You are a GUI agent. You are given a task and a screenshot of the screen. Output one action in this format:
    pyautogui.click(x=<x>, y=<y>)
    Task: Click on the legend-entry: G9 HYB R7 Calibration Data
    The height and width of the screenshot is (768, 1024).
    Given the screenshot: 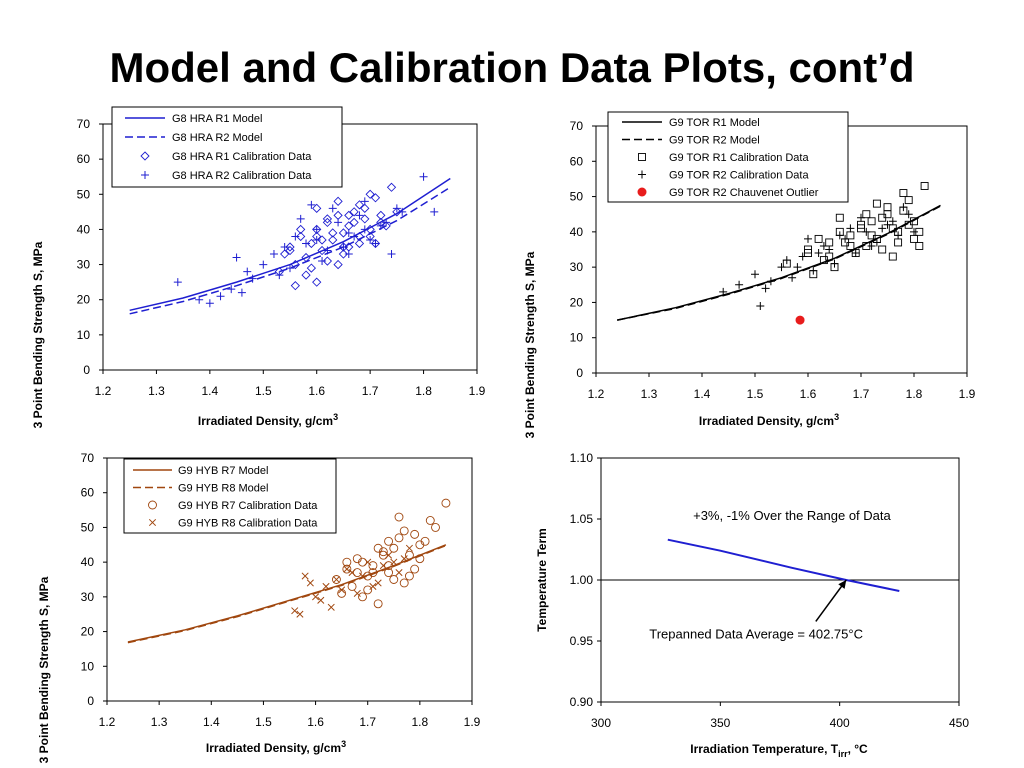 What is the action you would take?
    pyautogui.click(x=248, y=506)
    